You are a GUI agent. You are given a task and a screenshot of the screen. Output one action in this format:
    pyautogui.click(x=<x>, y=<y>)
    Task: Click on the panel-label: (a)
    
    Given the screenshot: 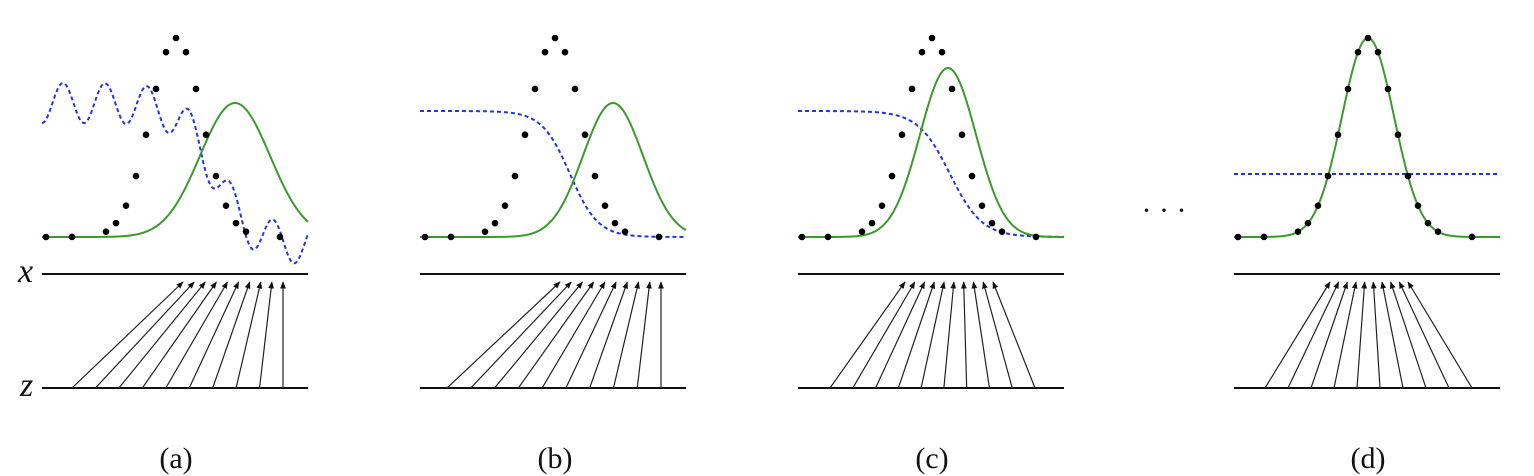 What is the action you would take?
    pyautogui.click(x=175, y=458)
    